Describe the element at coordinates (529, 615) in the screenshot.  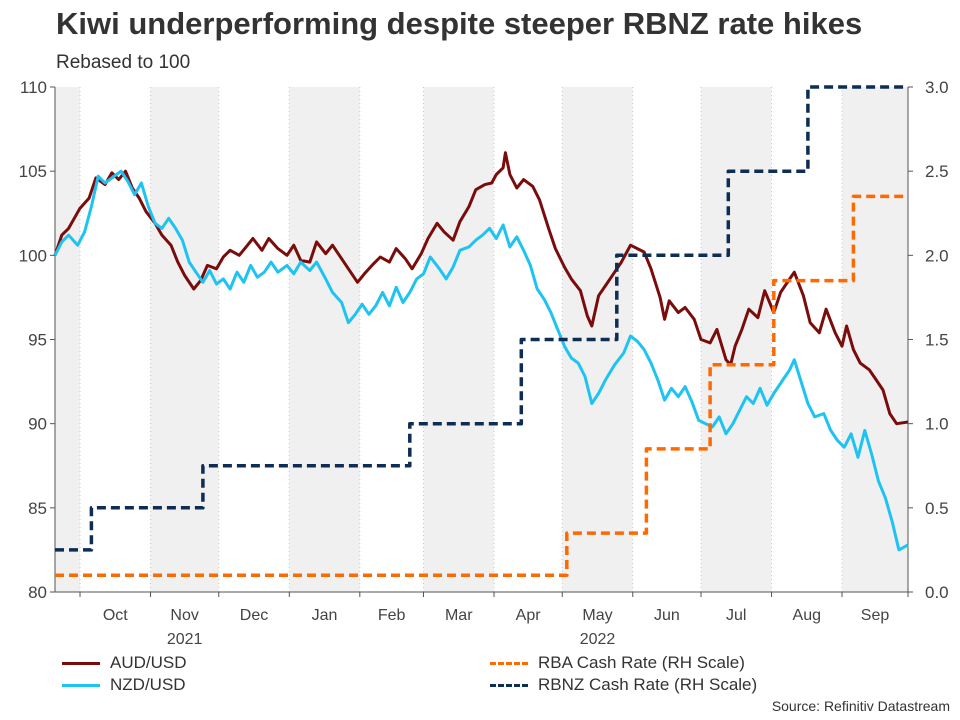
I see `x-tick-label: Apr` at that location.